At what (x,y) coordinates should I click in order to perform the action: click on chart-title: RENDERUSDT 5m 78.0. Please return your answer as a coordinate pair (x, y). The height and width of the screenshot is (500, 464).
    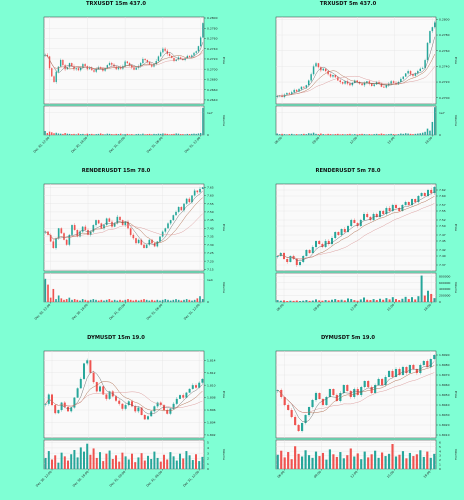
    Looking at the image, I should click on (348, 171).